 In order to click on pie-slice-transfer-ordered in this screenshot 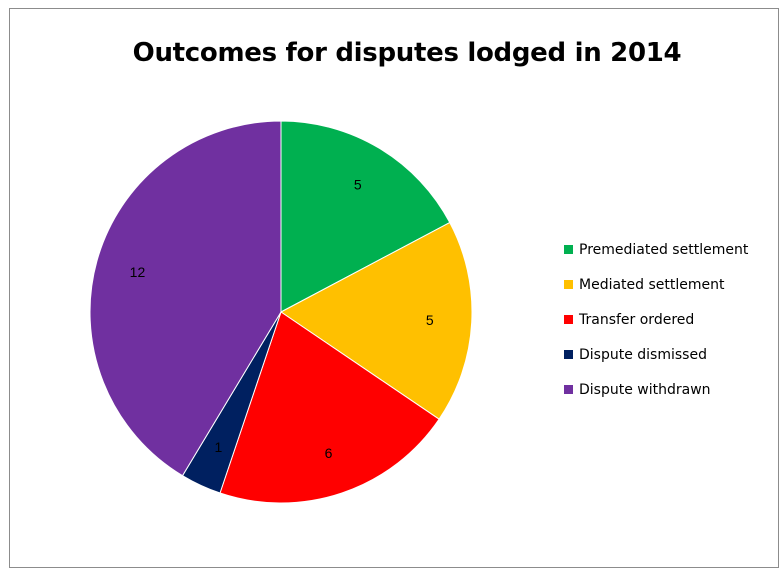, I will do `click(329, 407)`.